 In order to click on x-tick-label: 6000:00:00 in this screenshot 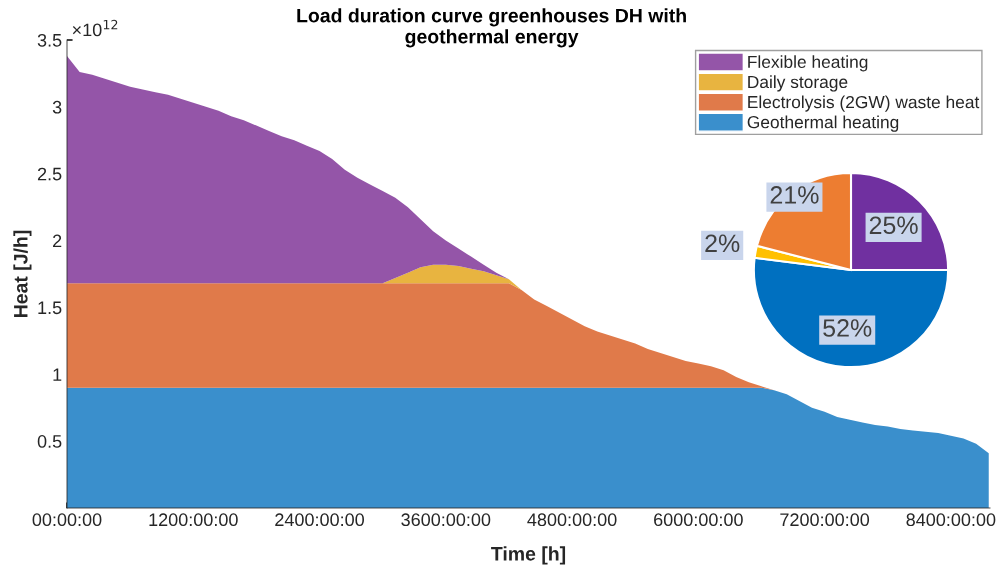, I will do `click(698, 520)`.